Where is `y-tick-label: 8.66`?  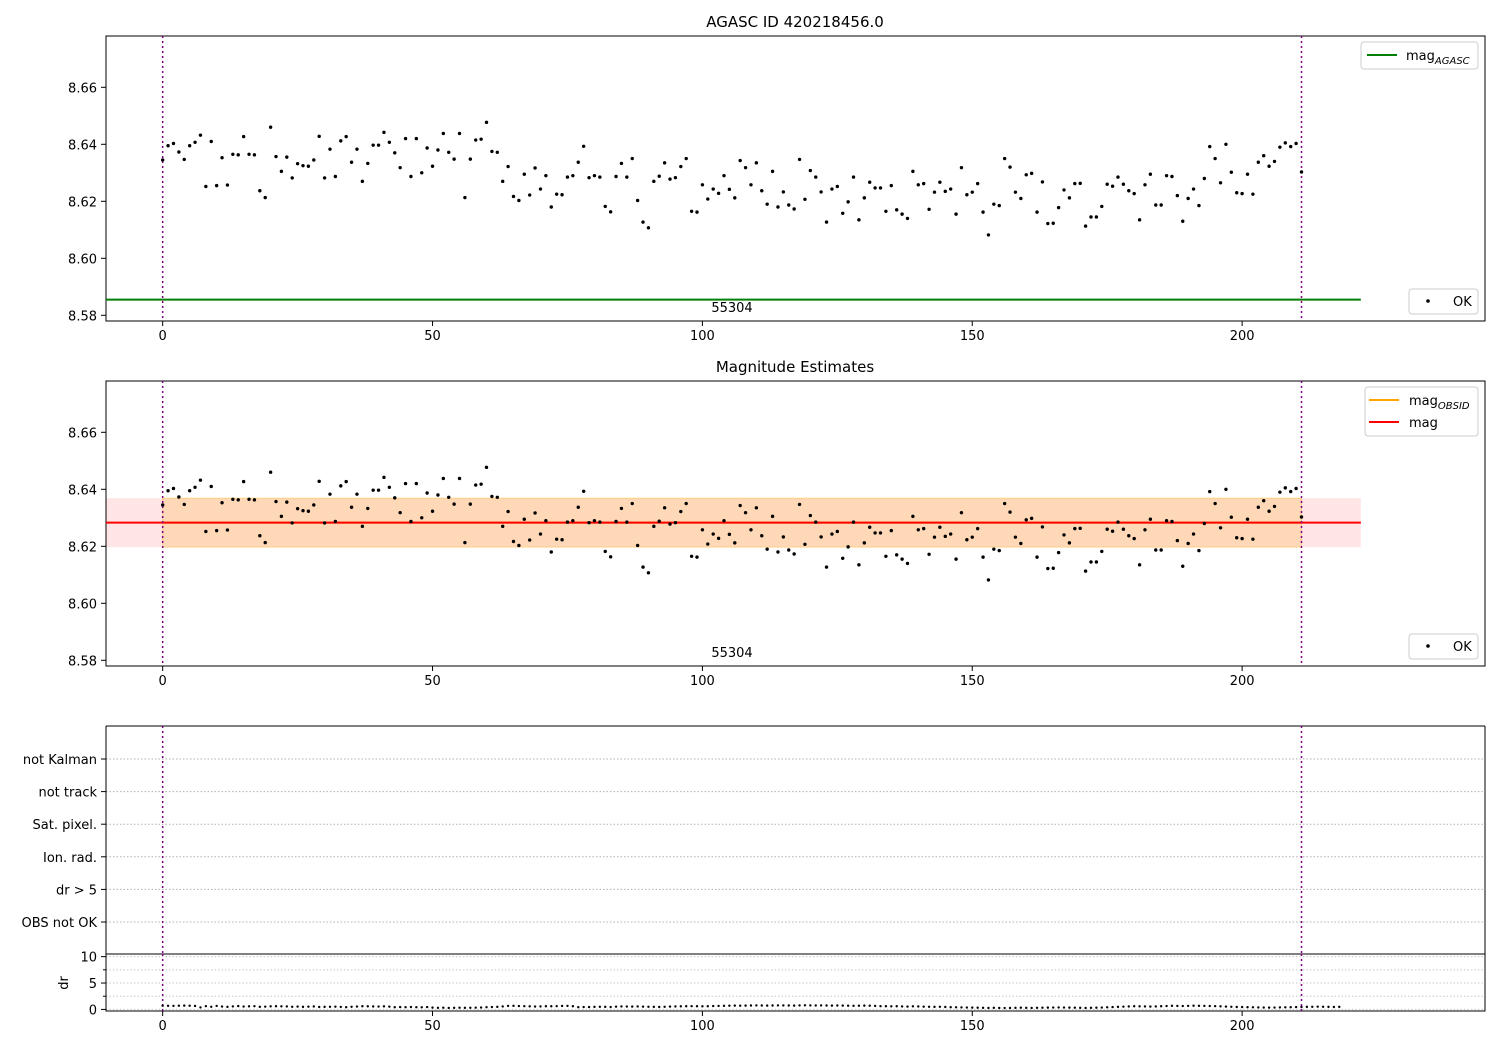 y-tick-label: 8.66 is located at coordinates (82, 433).